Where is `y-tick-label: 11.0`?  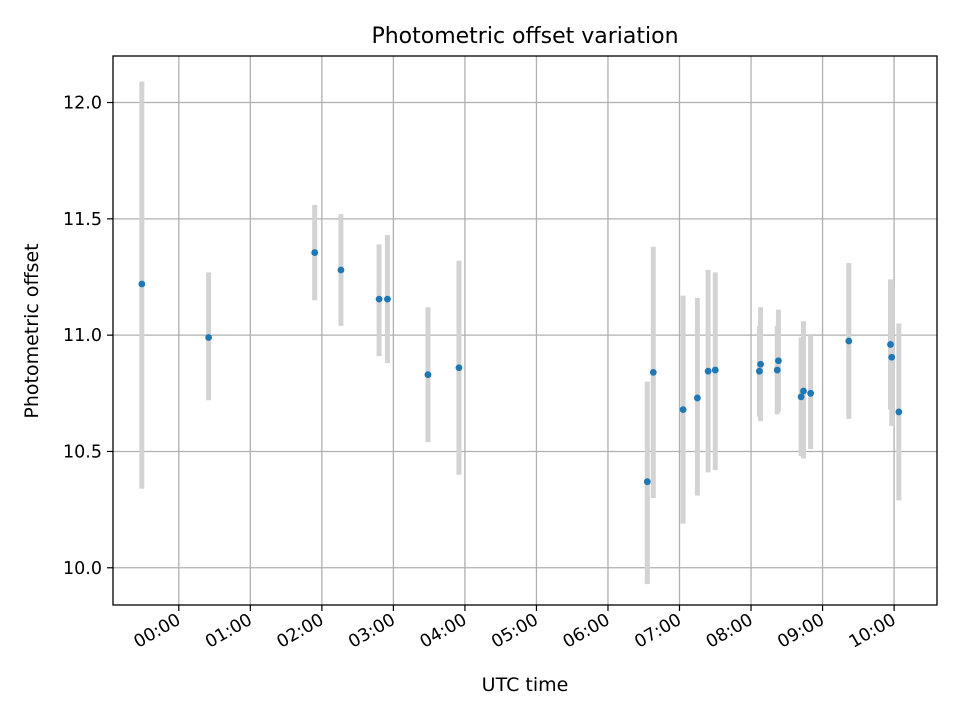
y-tick-label: 11.0 is located at coordinates (82, 336).